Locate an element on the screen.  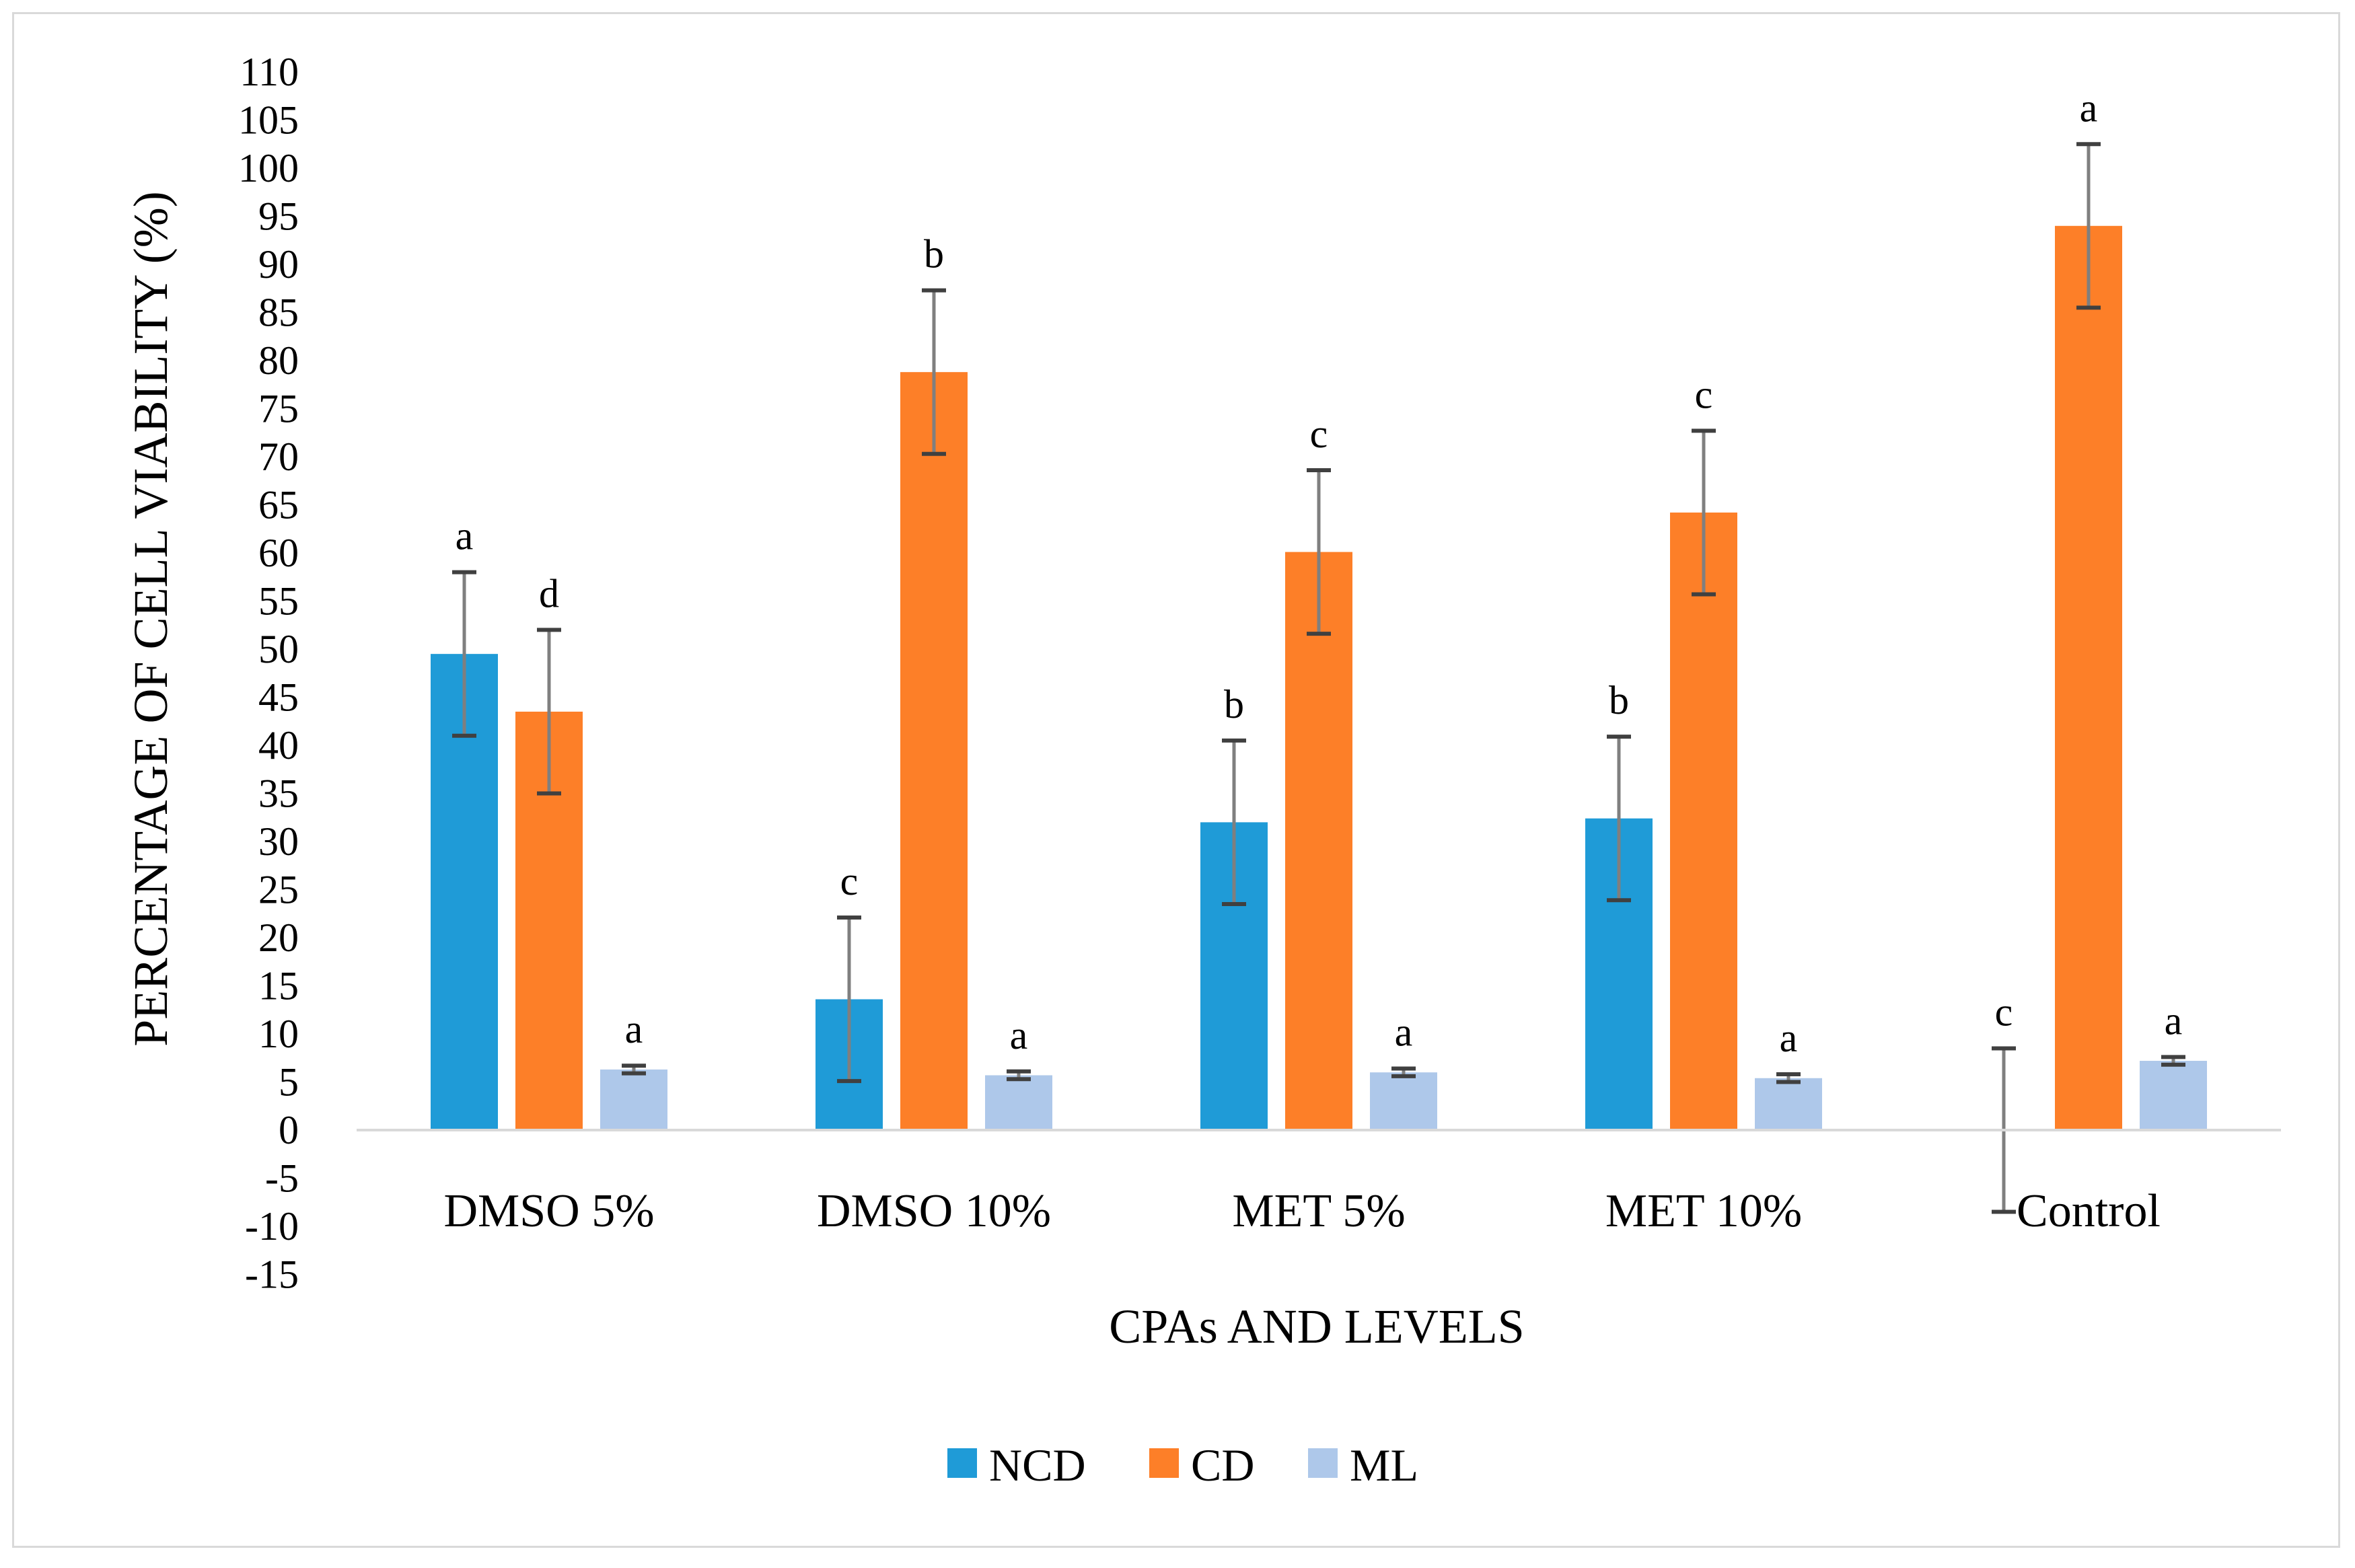
y-tick-label: 95 is located at coordinates (278, 216).